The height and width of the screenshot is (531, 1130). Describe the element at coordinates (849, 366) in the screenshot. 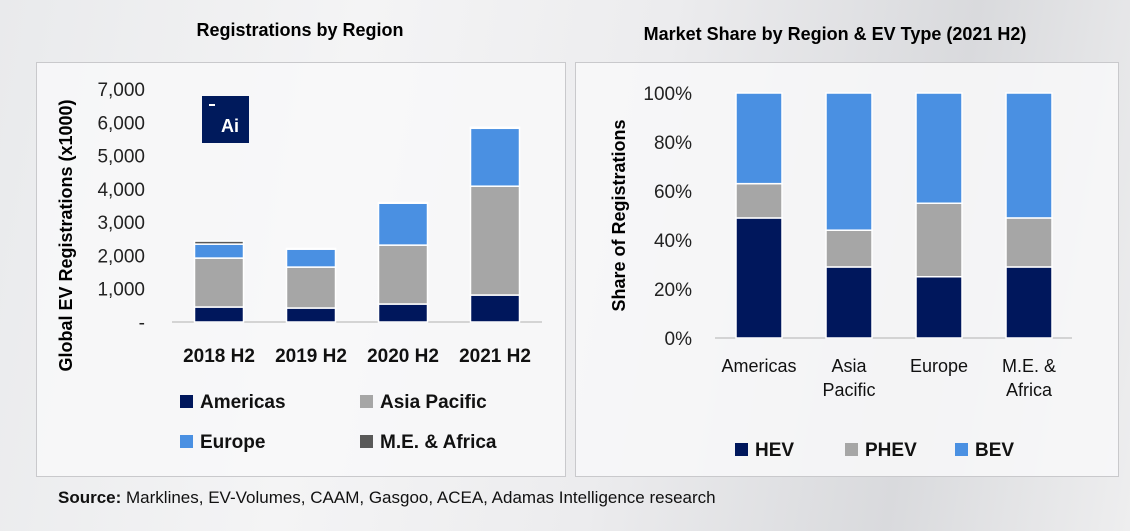

I see `x-tick-label: Asia` at that location.